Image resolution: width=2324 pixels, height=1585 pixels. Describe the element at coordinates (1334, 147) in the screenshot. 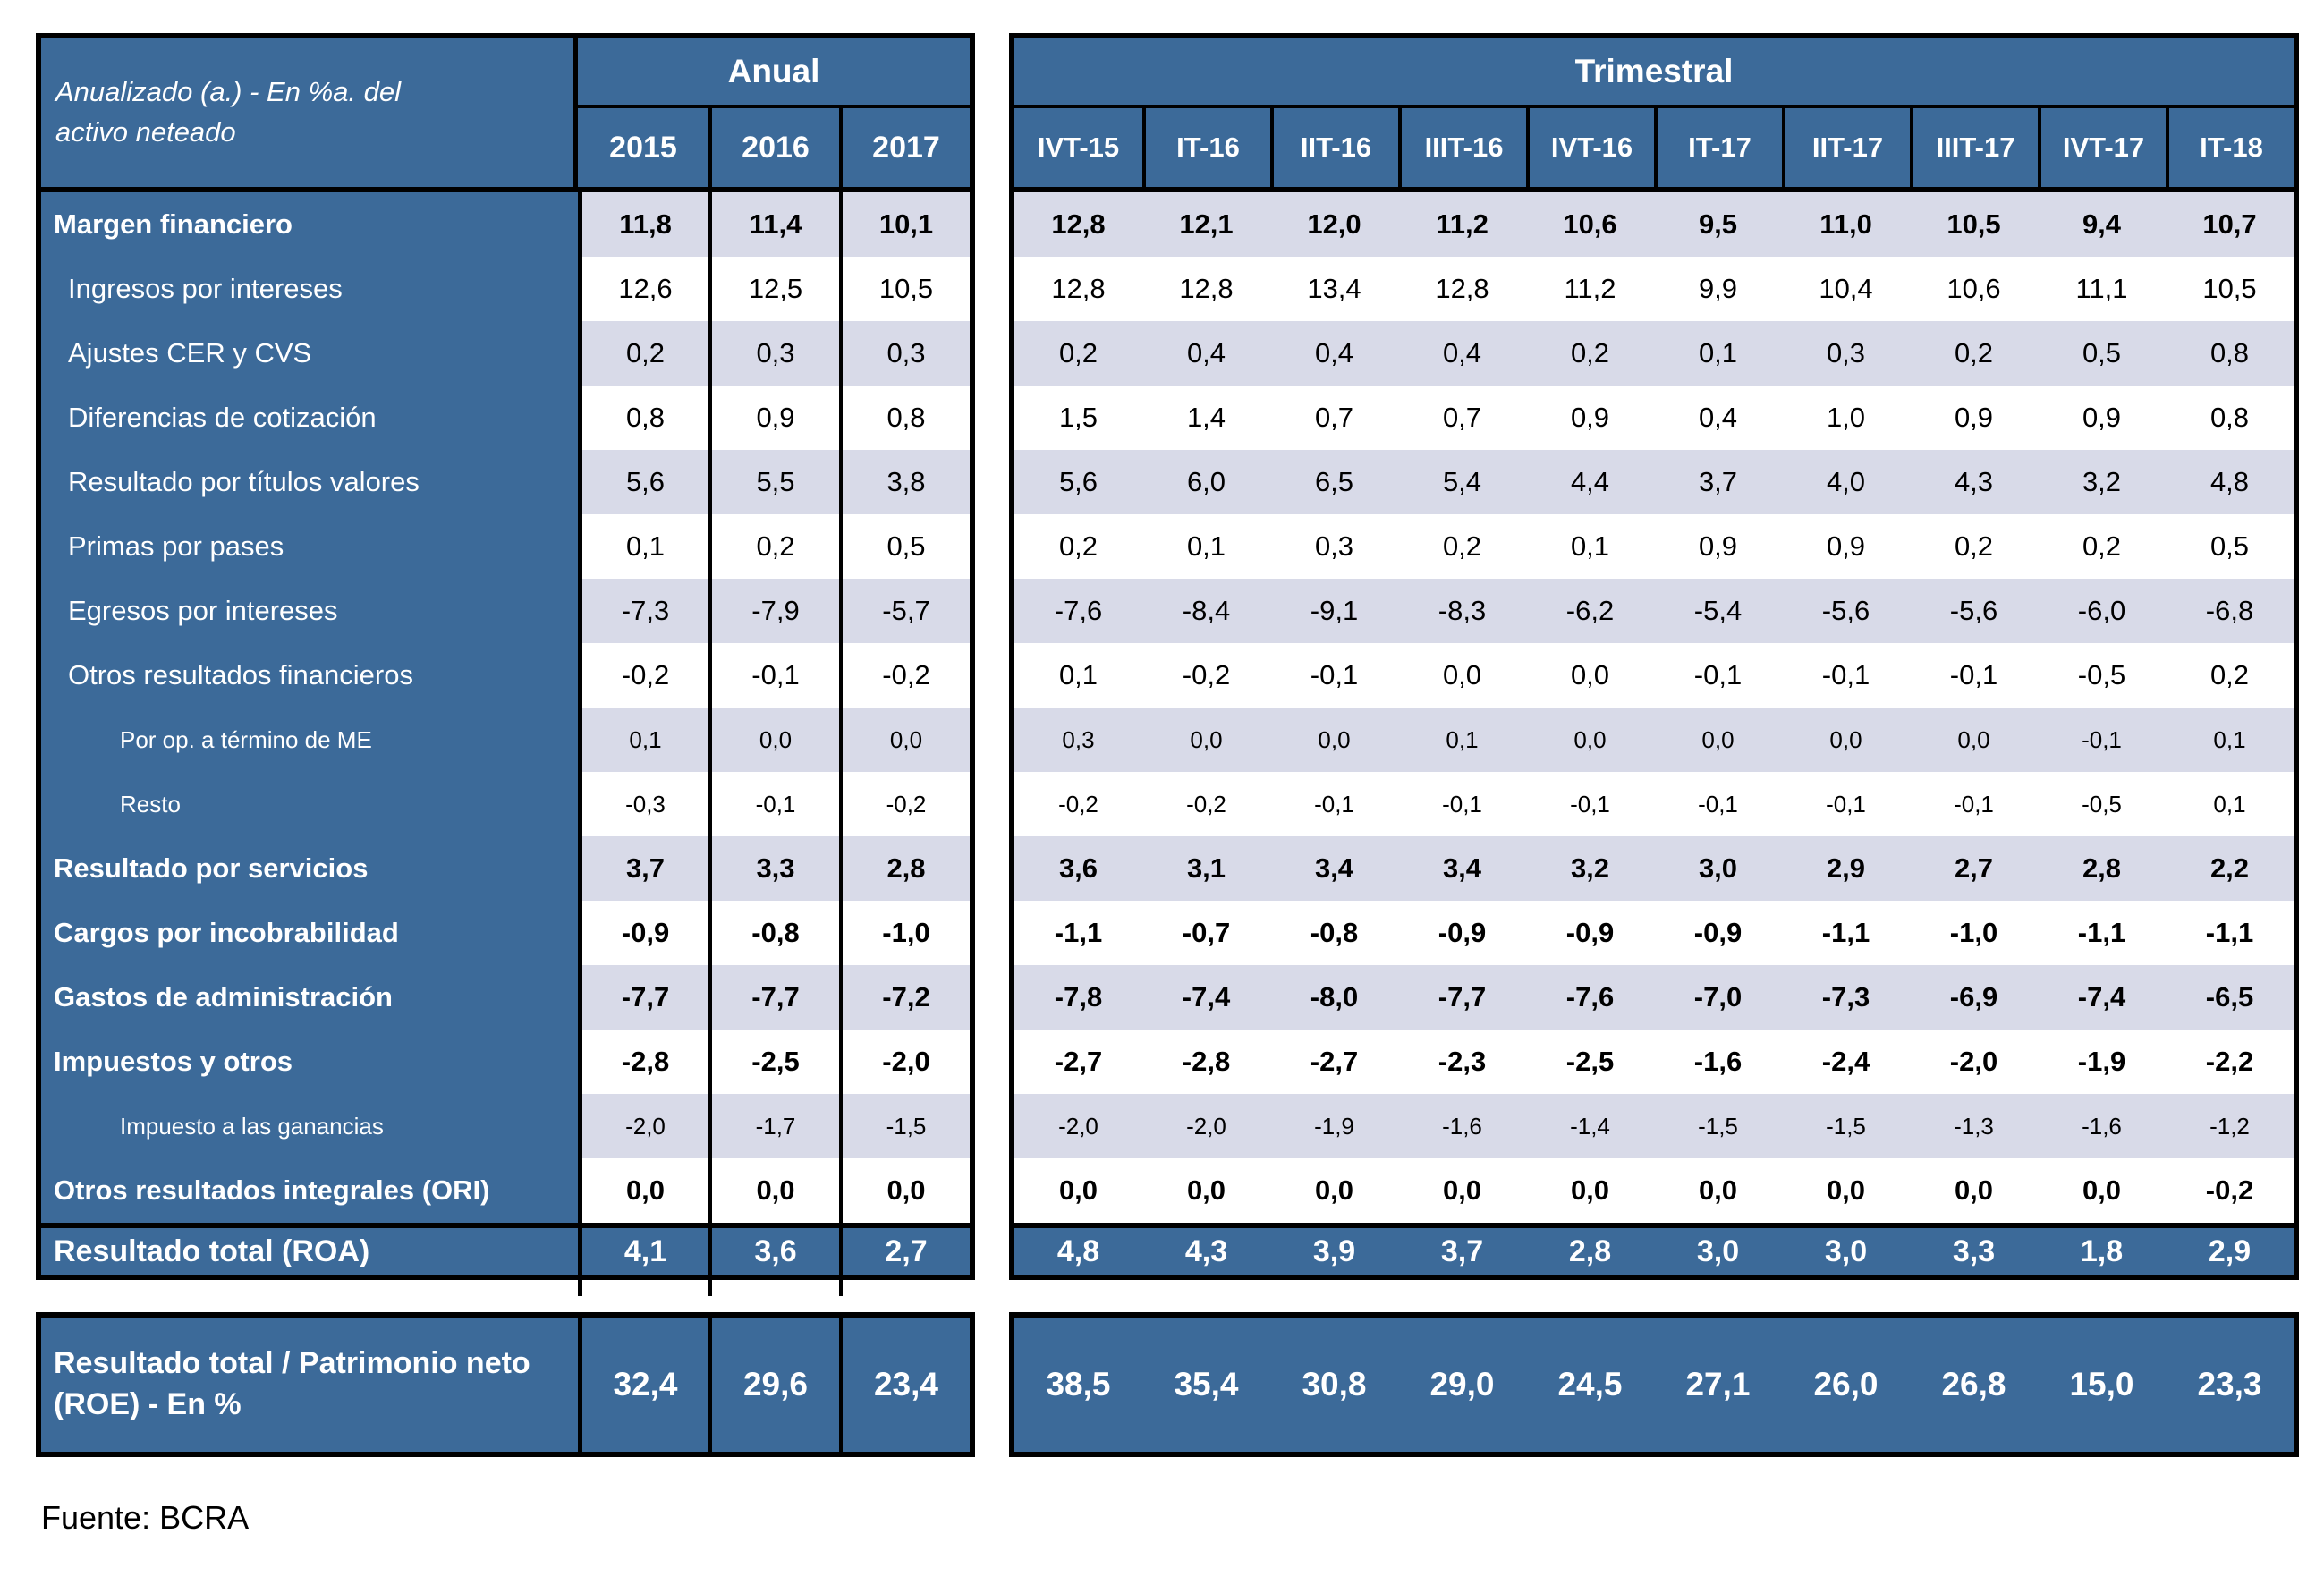

I see `quarter-column-header: IIT-16` at that location.